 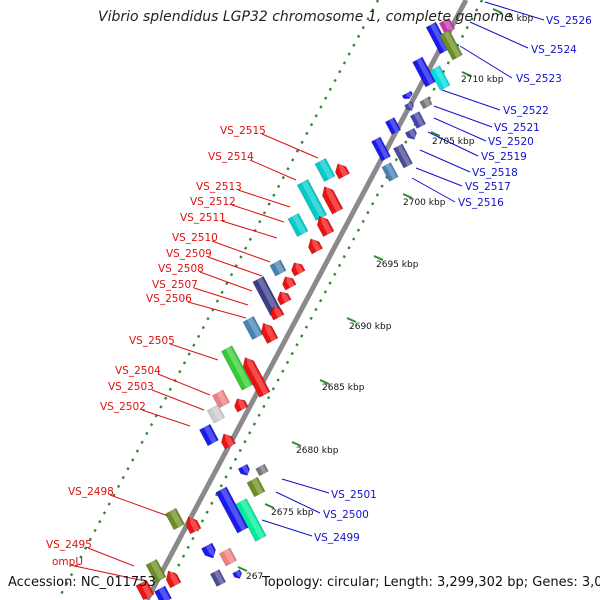 What do you see at coordinates (69, 545) in the screenshot?
I see `label-vs2495: VS_2495` at bounding box center [69, 545].